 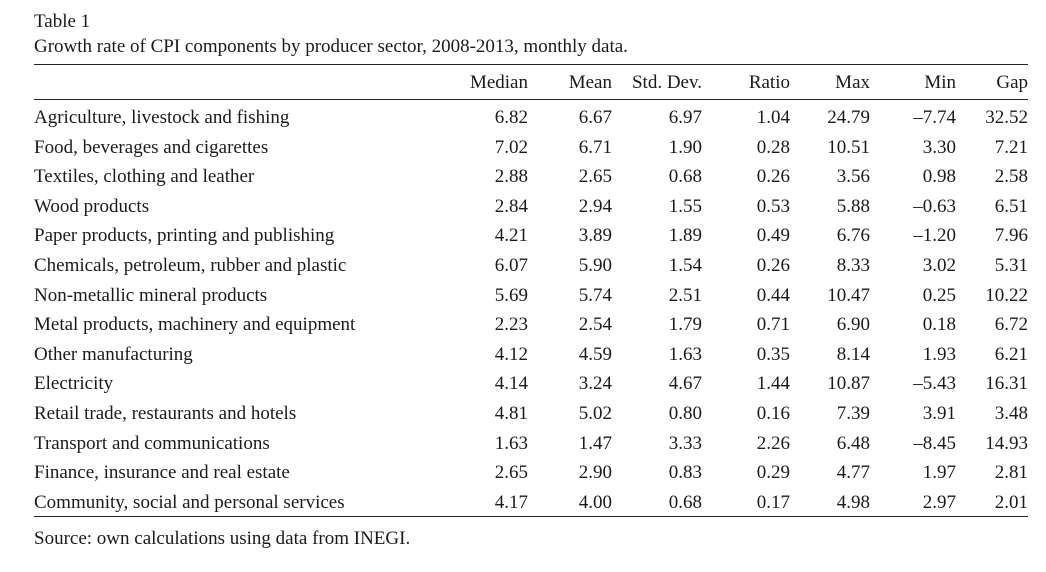 I want to click on min-cell: 2.97, so click(x=939, y=502).